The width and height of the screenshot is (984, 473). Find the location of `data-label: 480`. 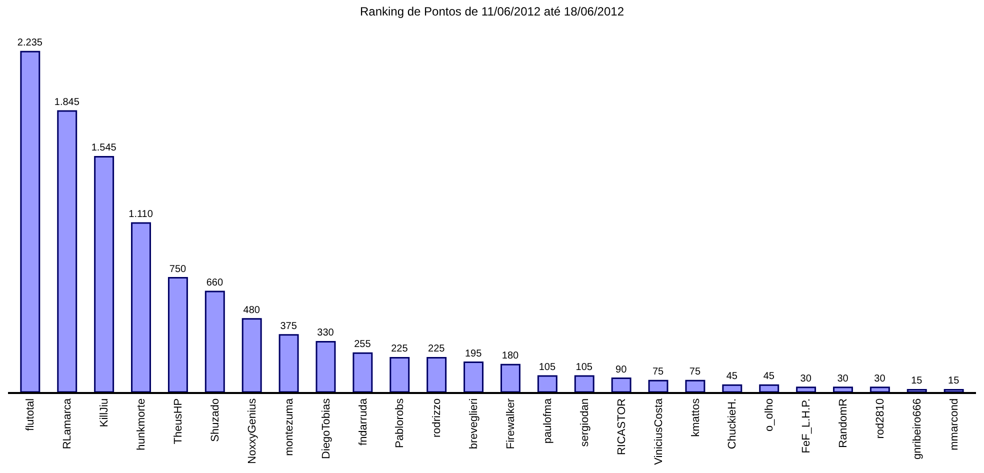

data-label: 480 is located at coordinates (251, 310).